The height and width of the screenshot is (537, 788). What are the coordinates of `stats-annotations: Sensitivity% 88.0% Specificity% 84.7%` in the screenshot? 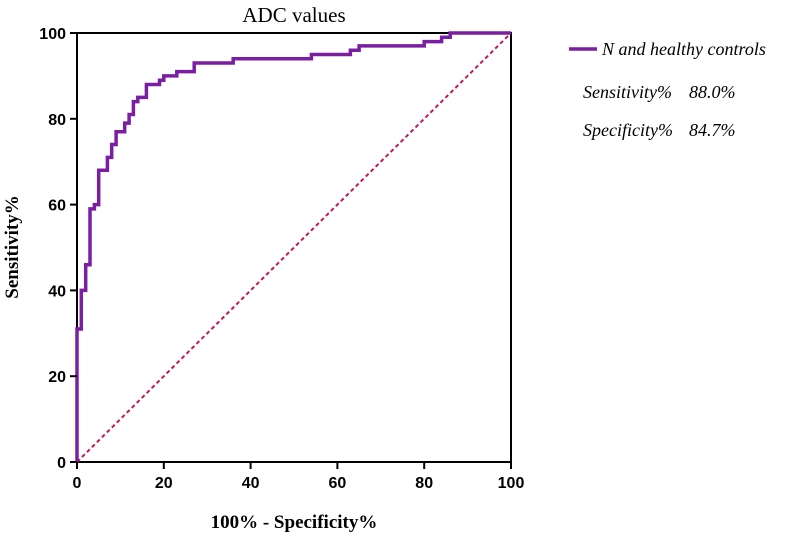 It's located at (659, 111).